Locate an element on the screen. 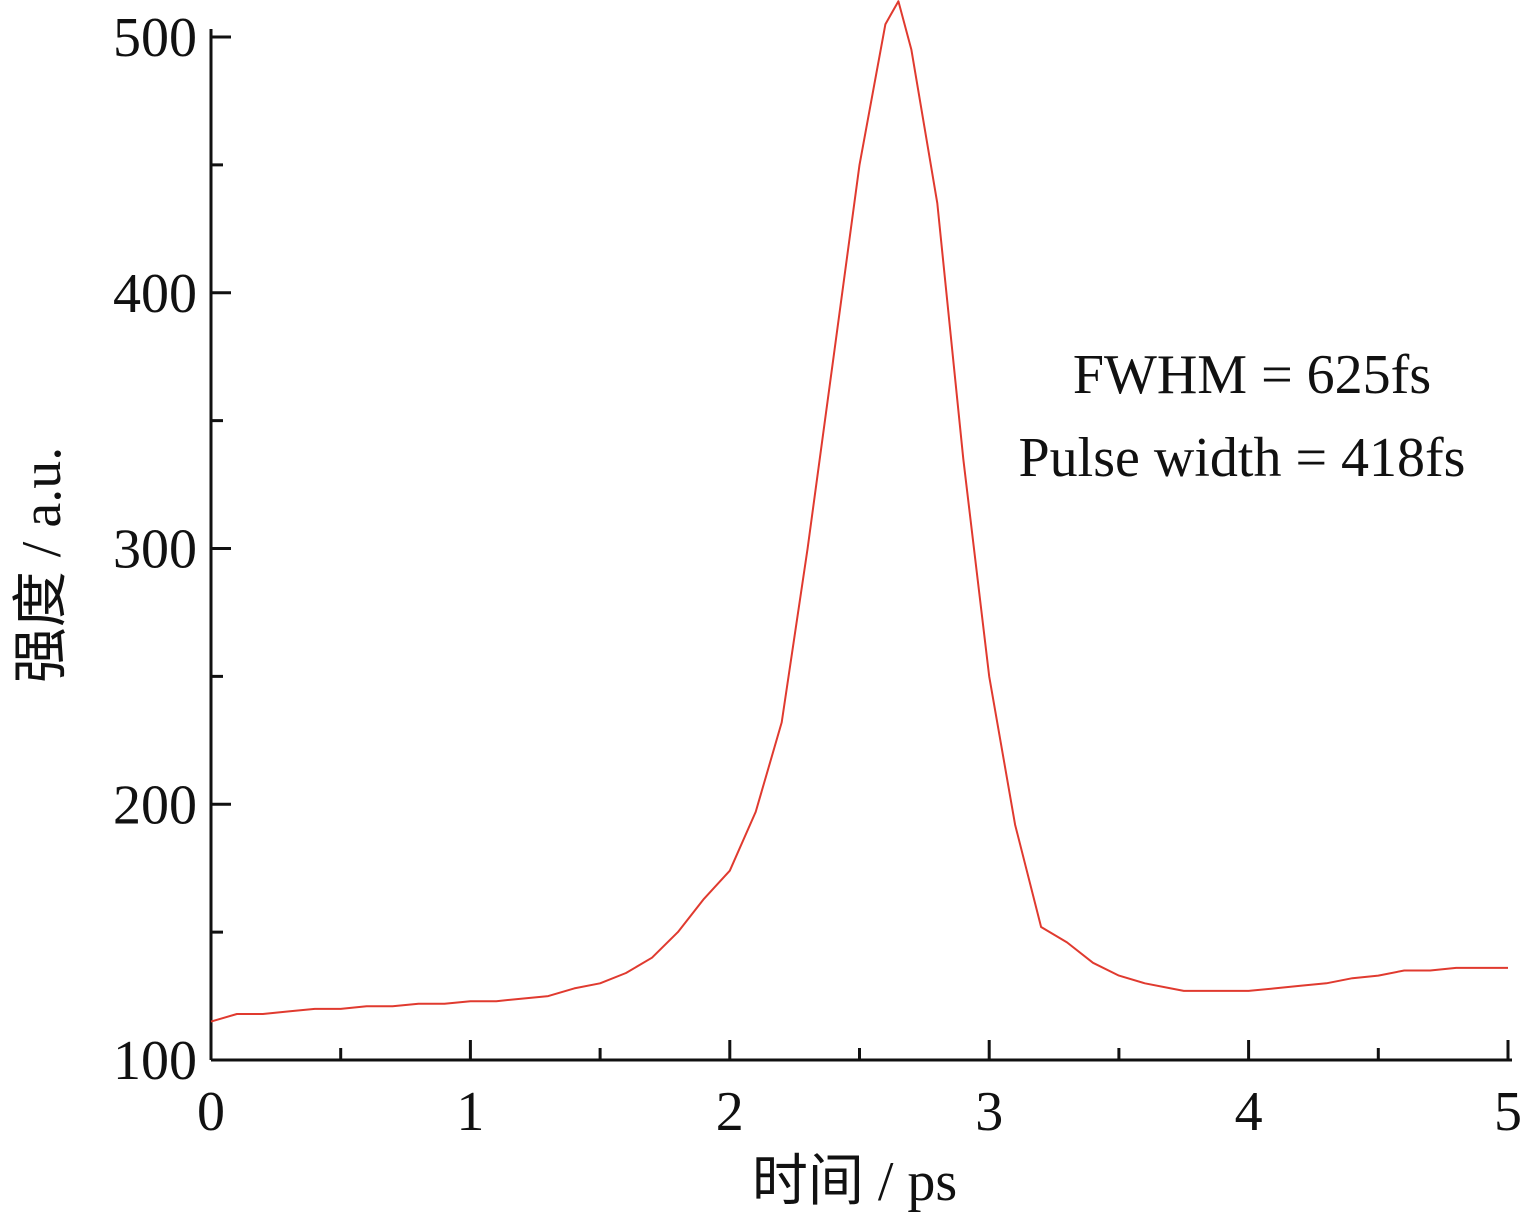 The width and height of the screenshot is (1520, 1221). y-tick-label: 300 is located at coordinates (155, 550).